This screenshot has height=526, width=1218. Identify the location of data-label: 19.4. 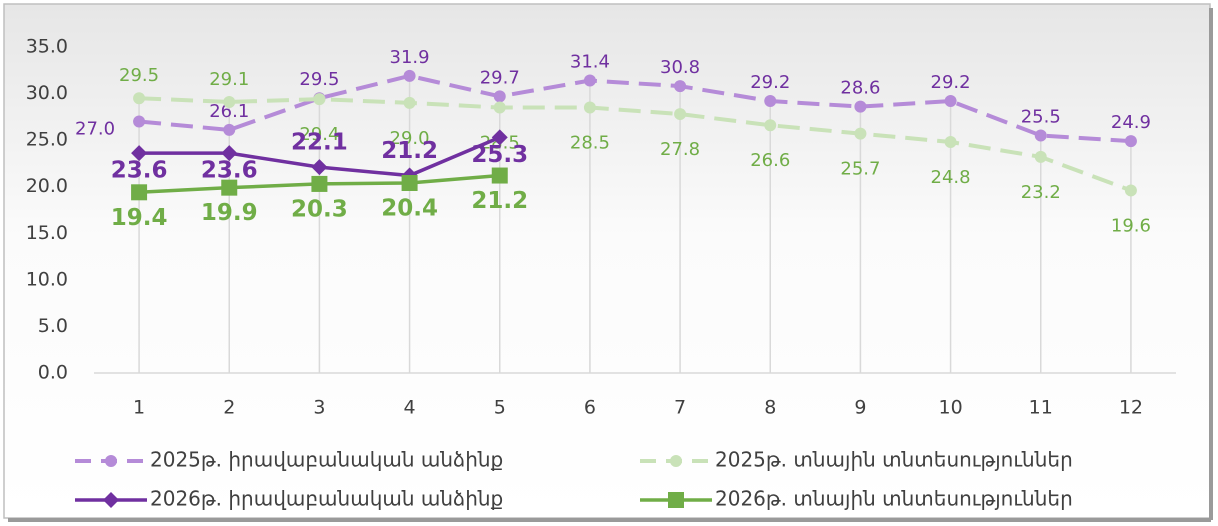
(139, 218).